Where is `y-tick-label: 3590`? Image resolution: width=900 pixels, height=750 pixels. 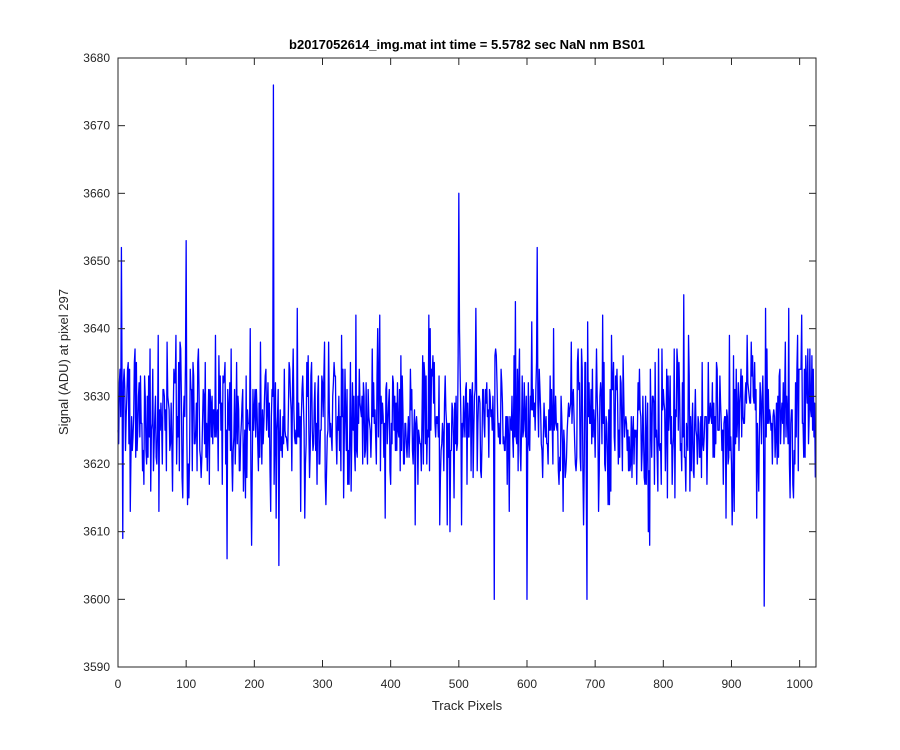 y-tick-label: 3590 is located at coordinates (96, 667).